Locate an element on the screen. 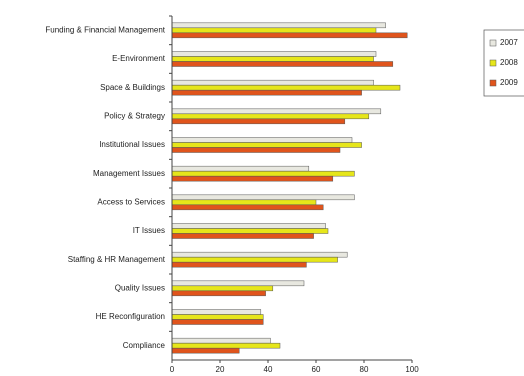 The image size is (524, 376). y-tick-label: Funding & Financial Management is located at coordinates (105, 29).